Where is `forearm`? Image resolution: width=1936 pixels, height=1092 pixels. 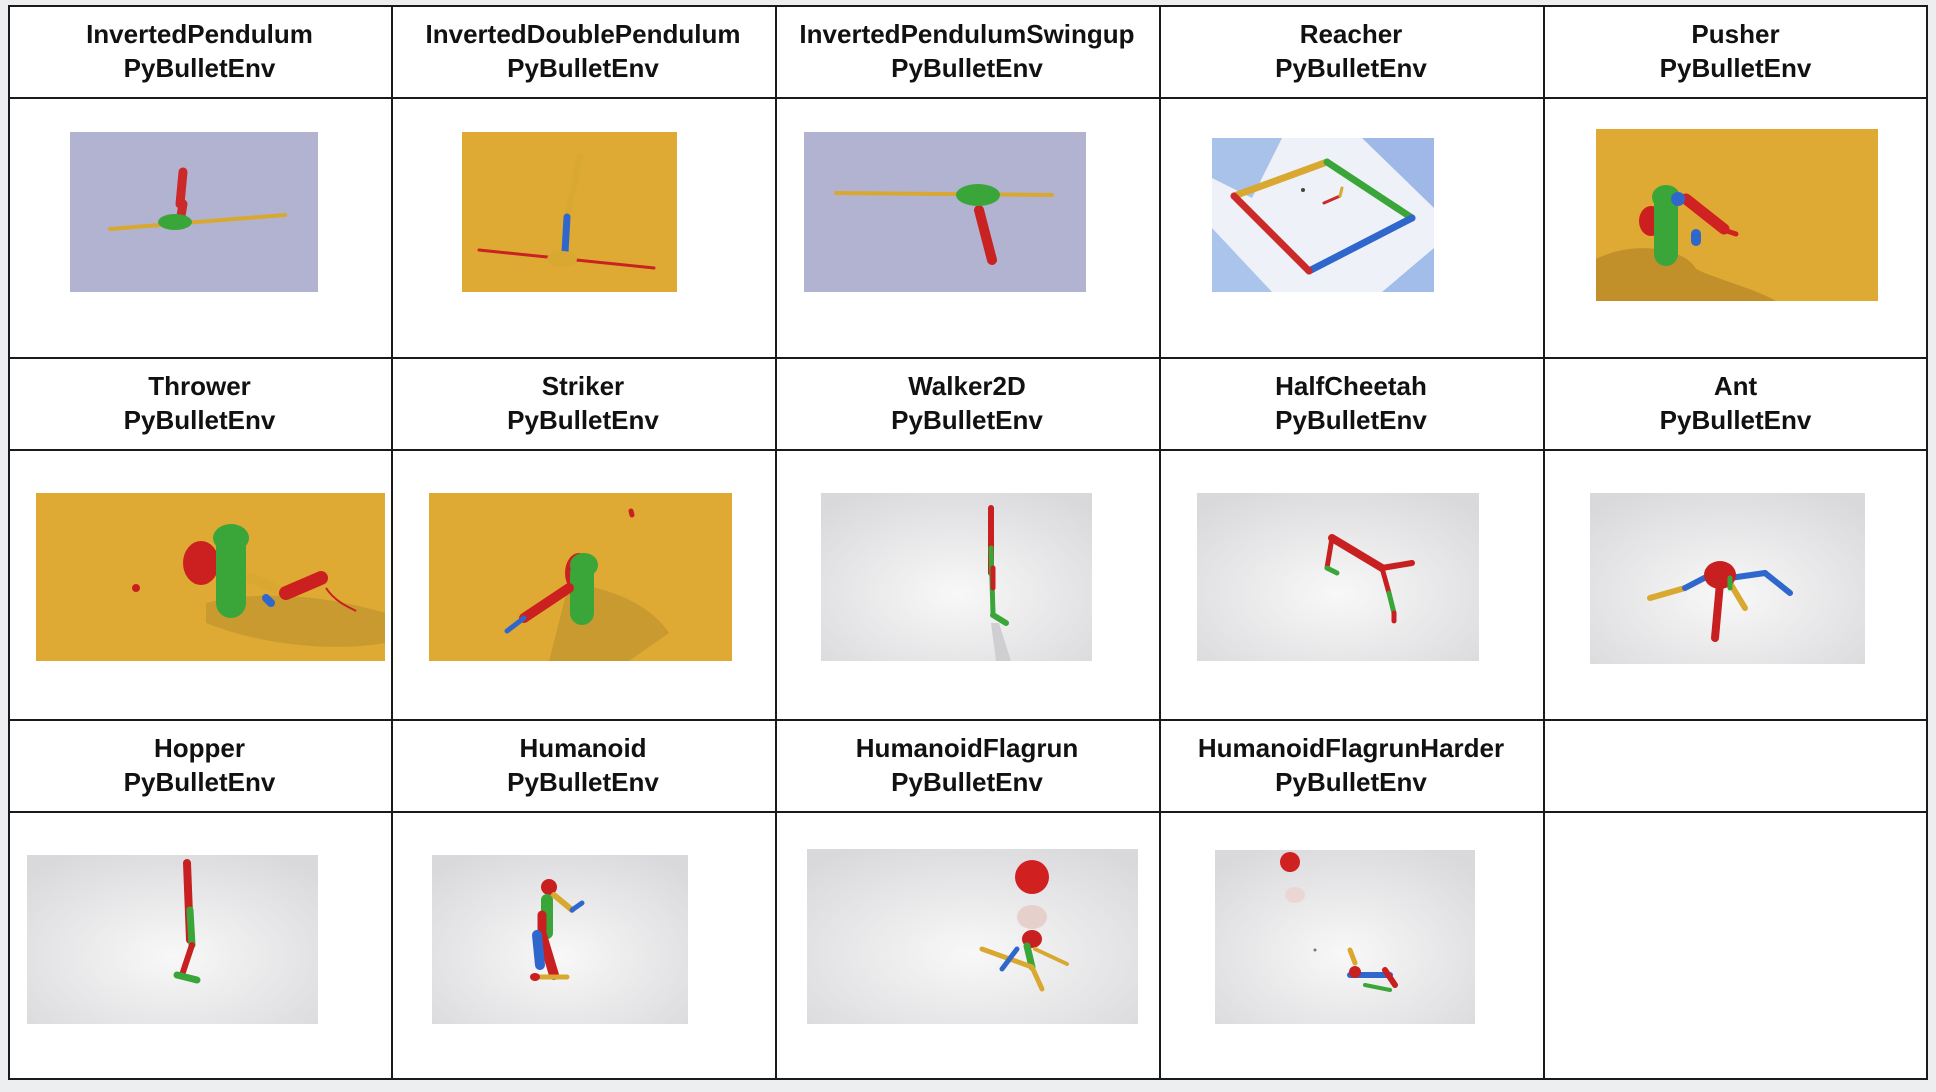 forearm is located at coordinates (303, 585).